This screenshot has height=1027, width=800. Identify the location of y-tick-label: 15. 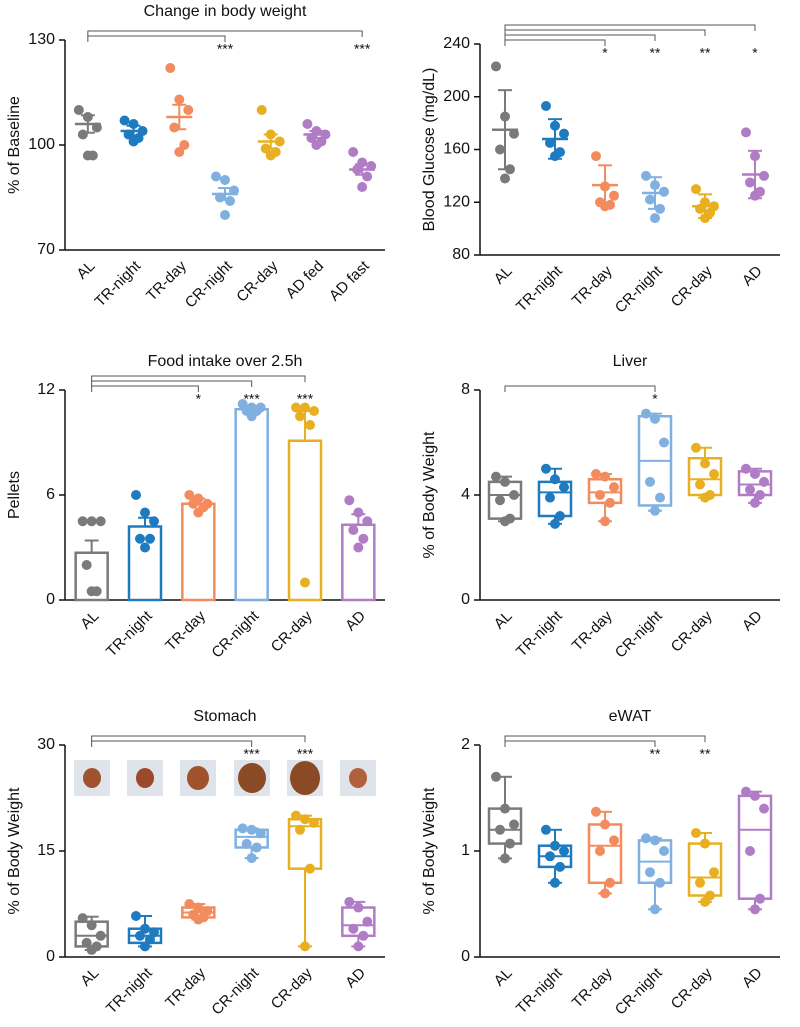
(46, 850).